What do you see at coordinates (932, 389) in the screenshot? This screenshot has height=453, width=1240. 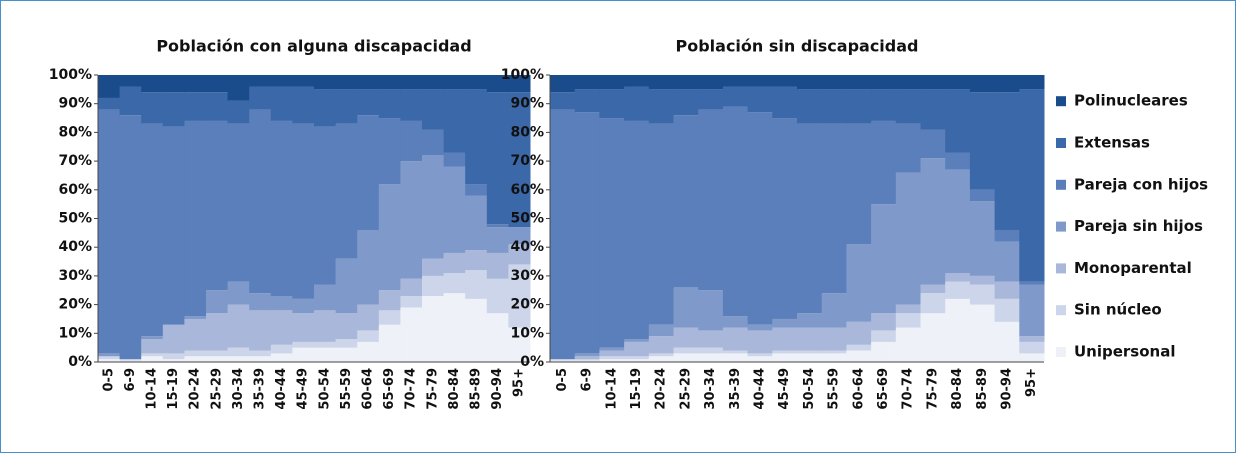 I see `x-tick-label: 75-79` at bounding box center [932, 389].